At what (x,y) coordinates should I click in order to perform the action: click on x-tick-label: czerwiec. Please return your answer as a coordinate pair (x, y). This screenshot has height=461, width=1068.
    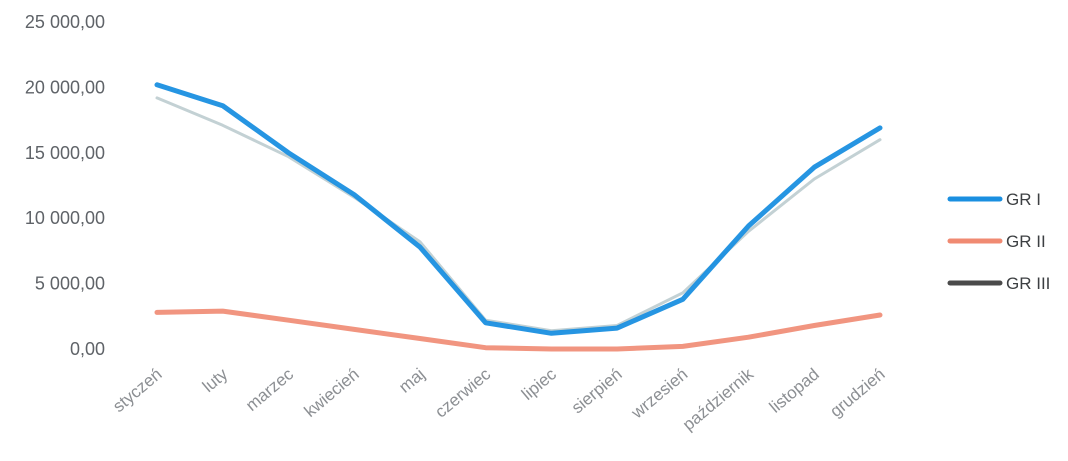
    Looking at the image, I should click on (462, 392).